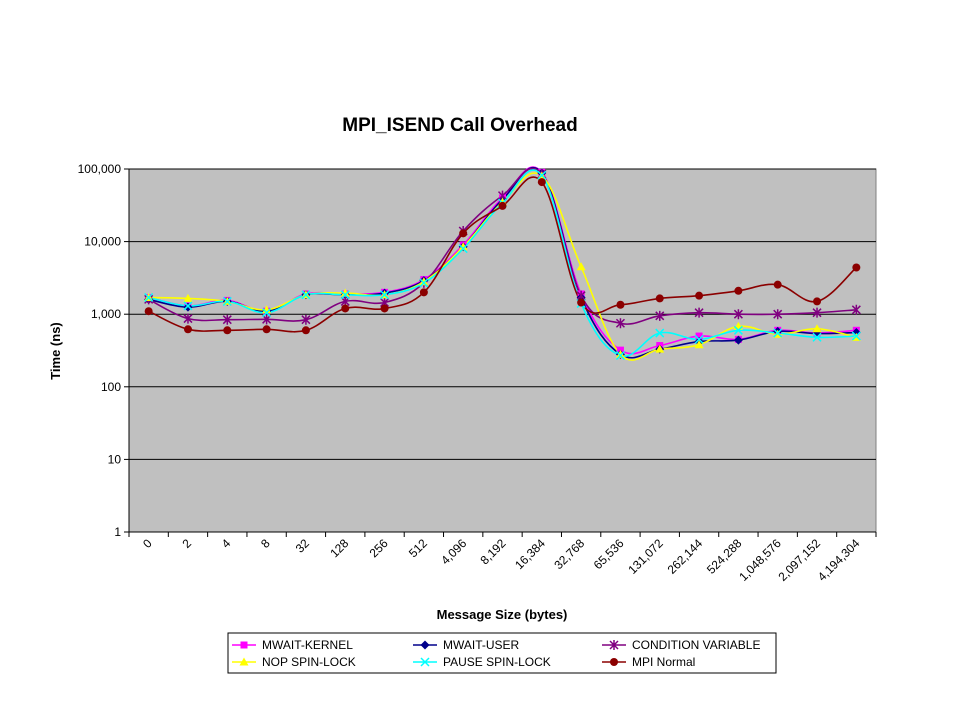 This screenshot has height=720, width=960. I want to click on y-axis-ticks: 1 10 100 1,000 10,000 100,000, so click(104, 350).